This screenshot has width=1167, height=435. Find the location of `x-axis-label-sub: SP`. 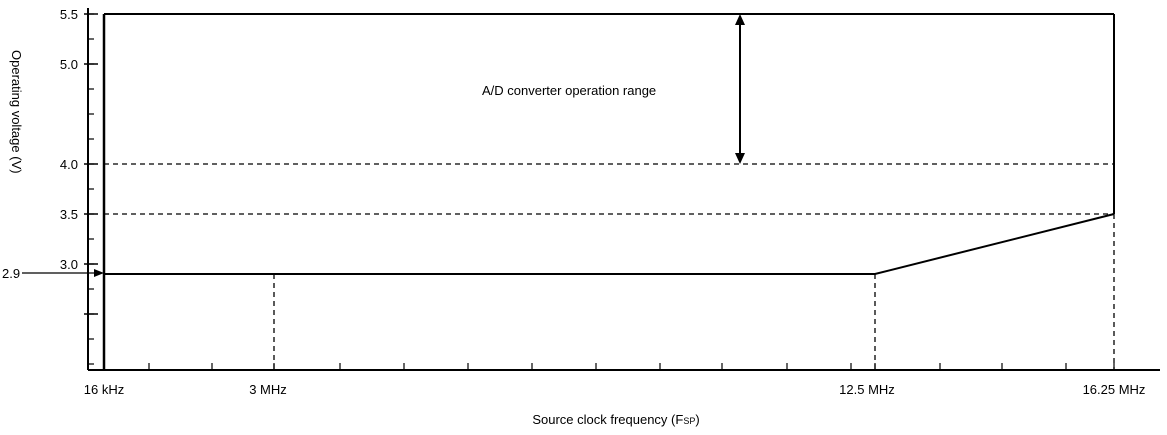

x-axis-label-sub: SP is located at coordinates (689, 421).